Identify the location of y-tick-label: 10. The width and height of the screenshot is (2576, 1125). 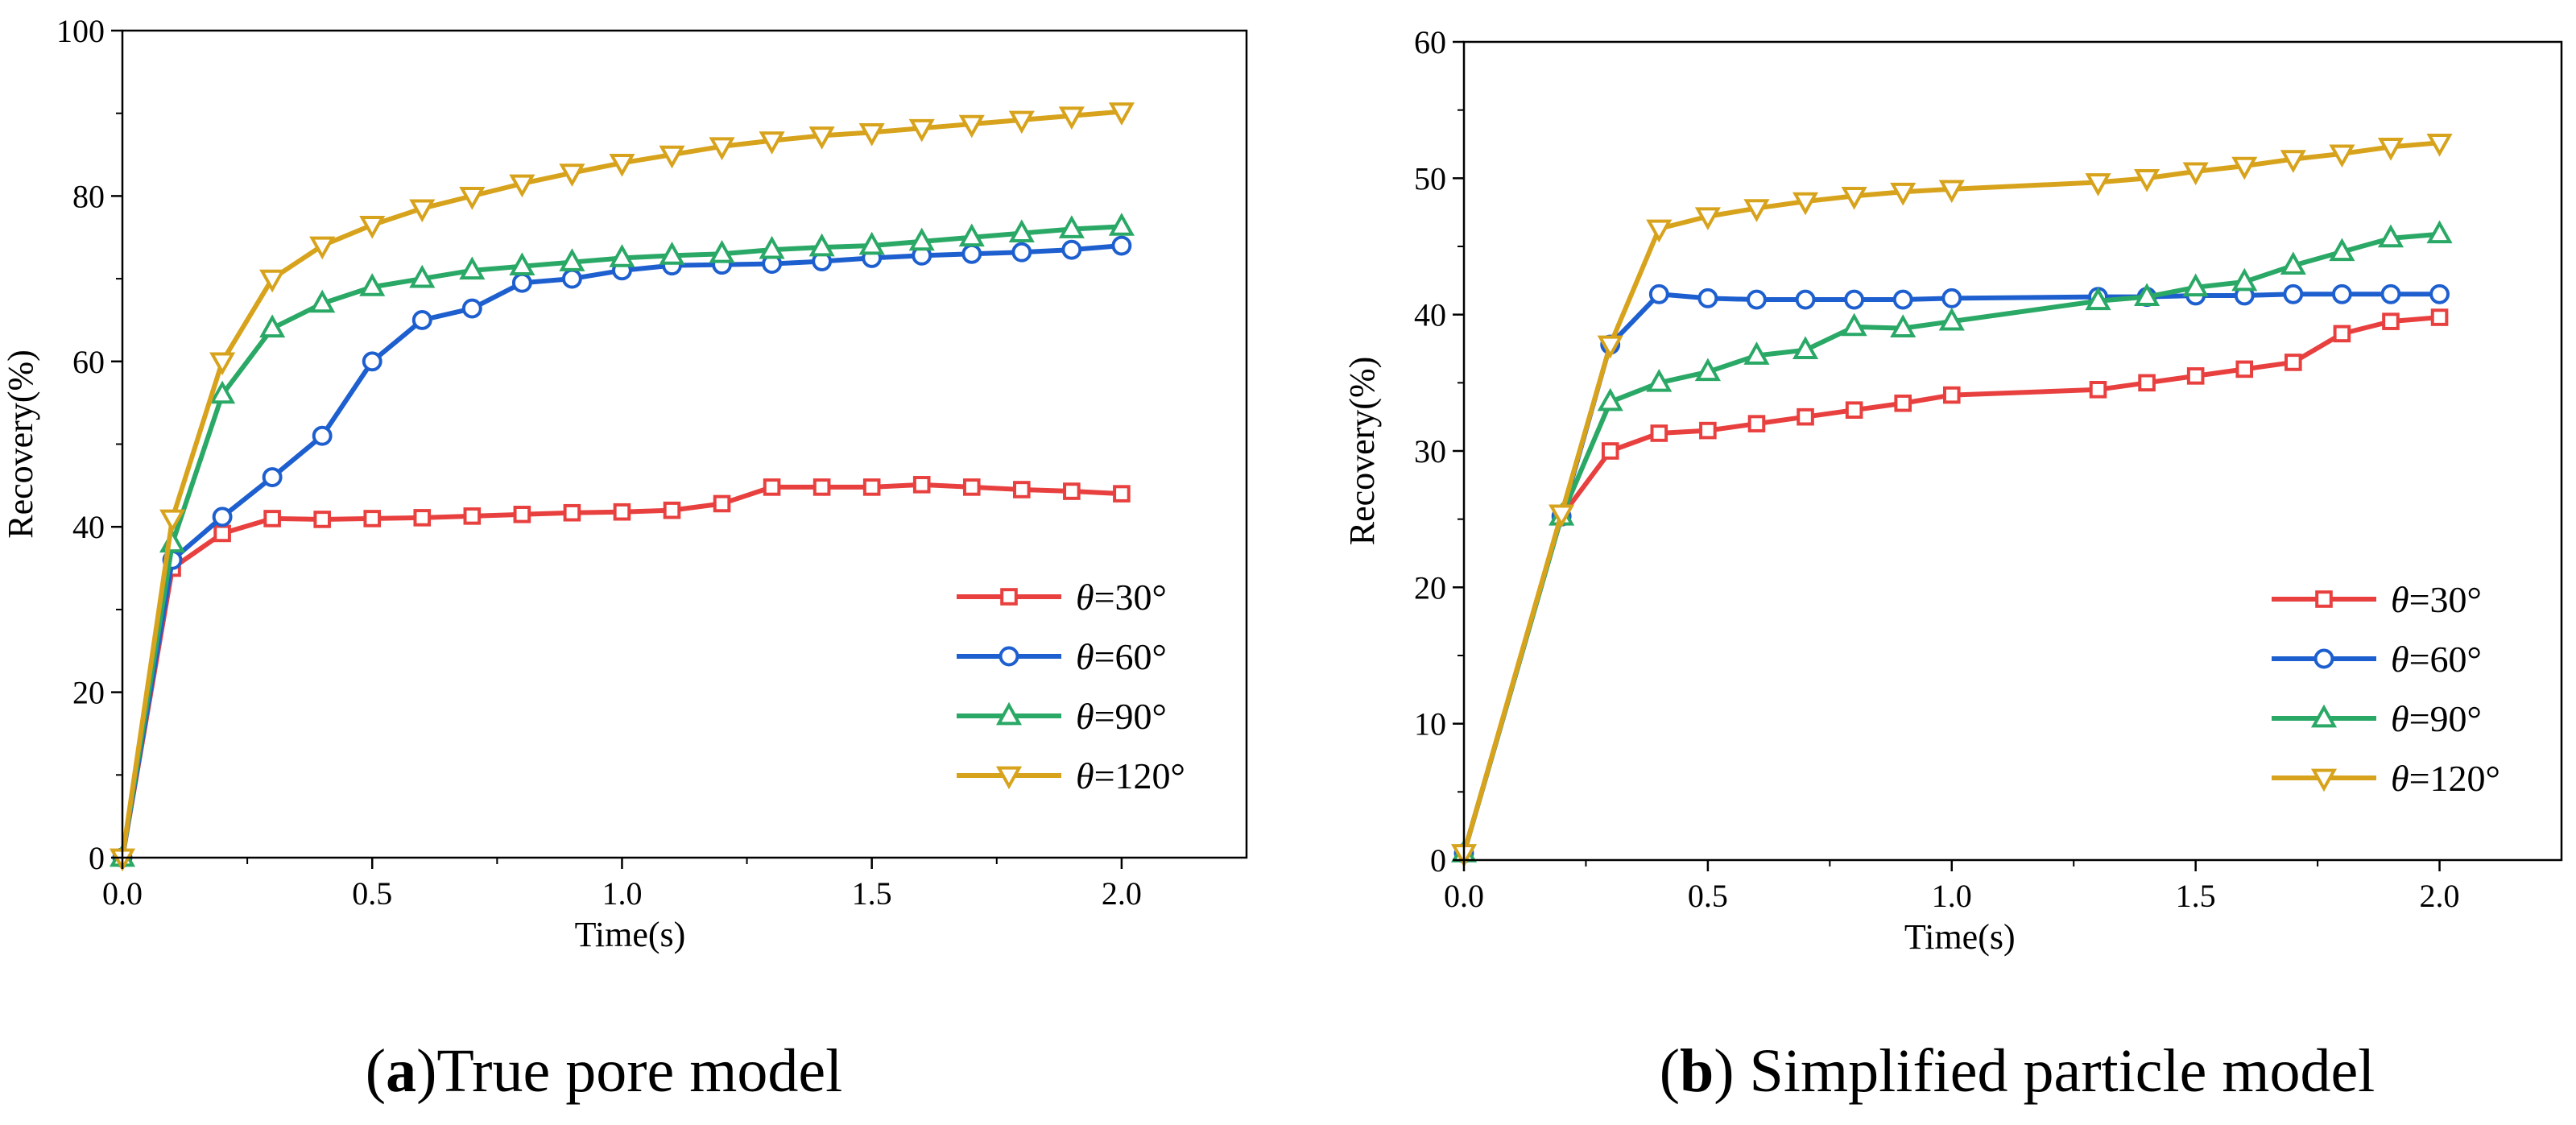
(1430, 724).